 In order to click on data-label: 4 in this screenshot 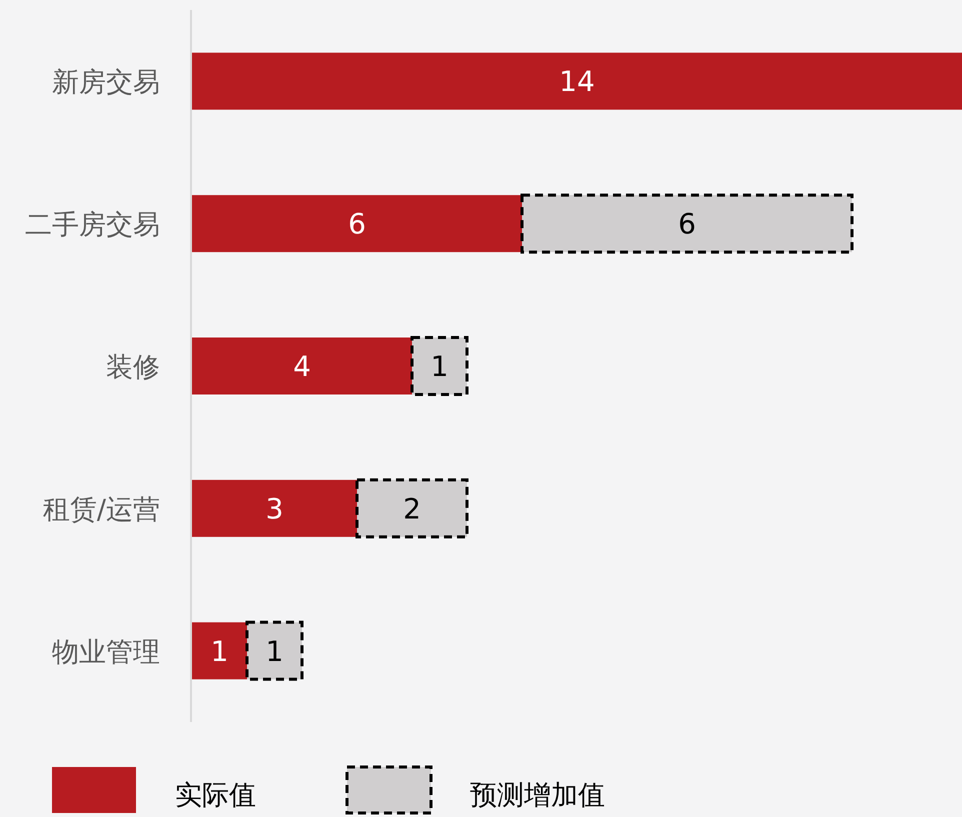, I will do `click(302, 366)`.